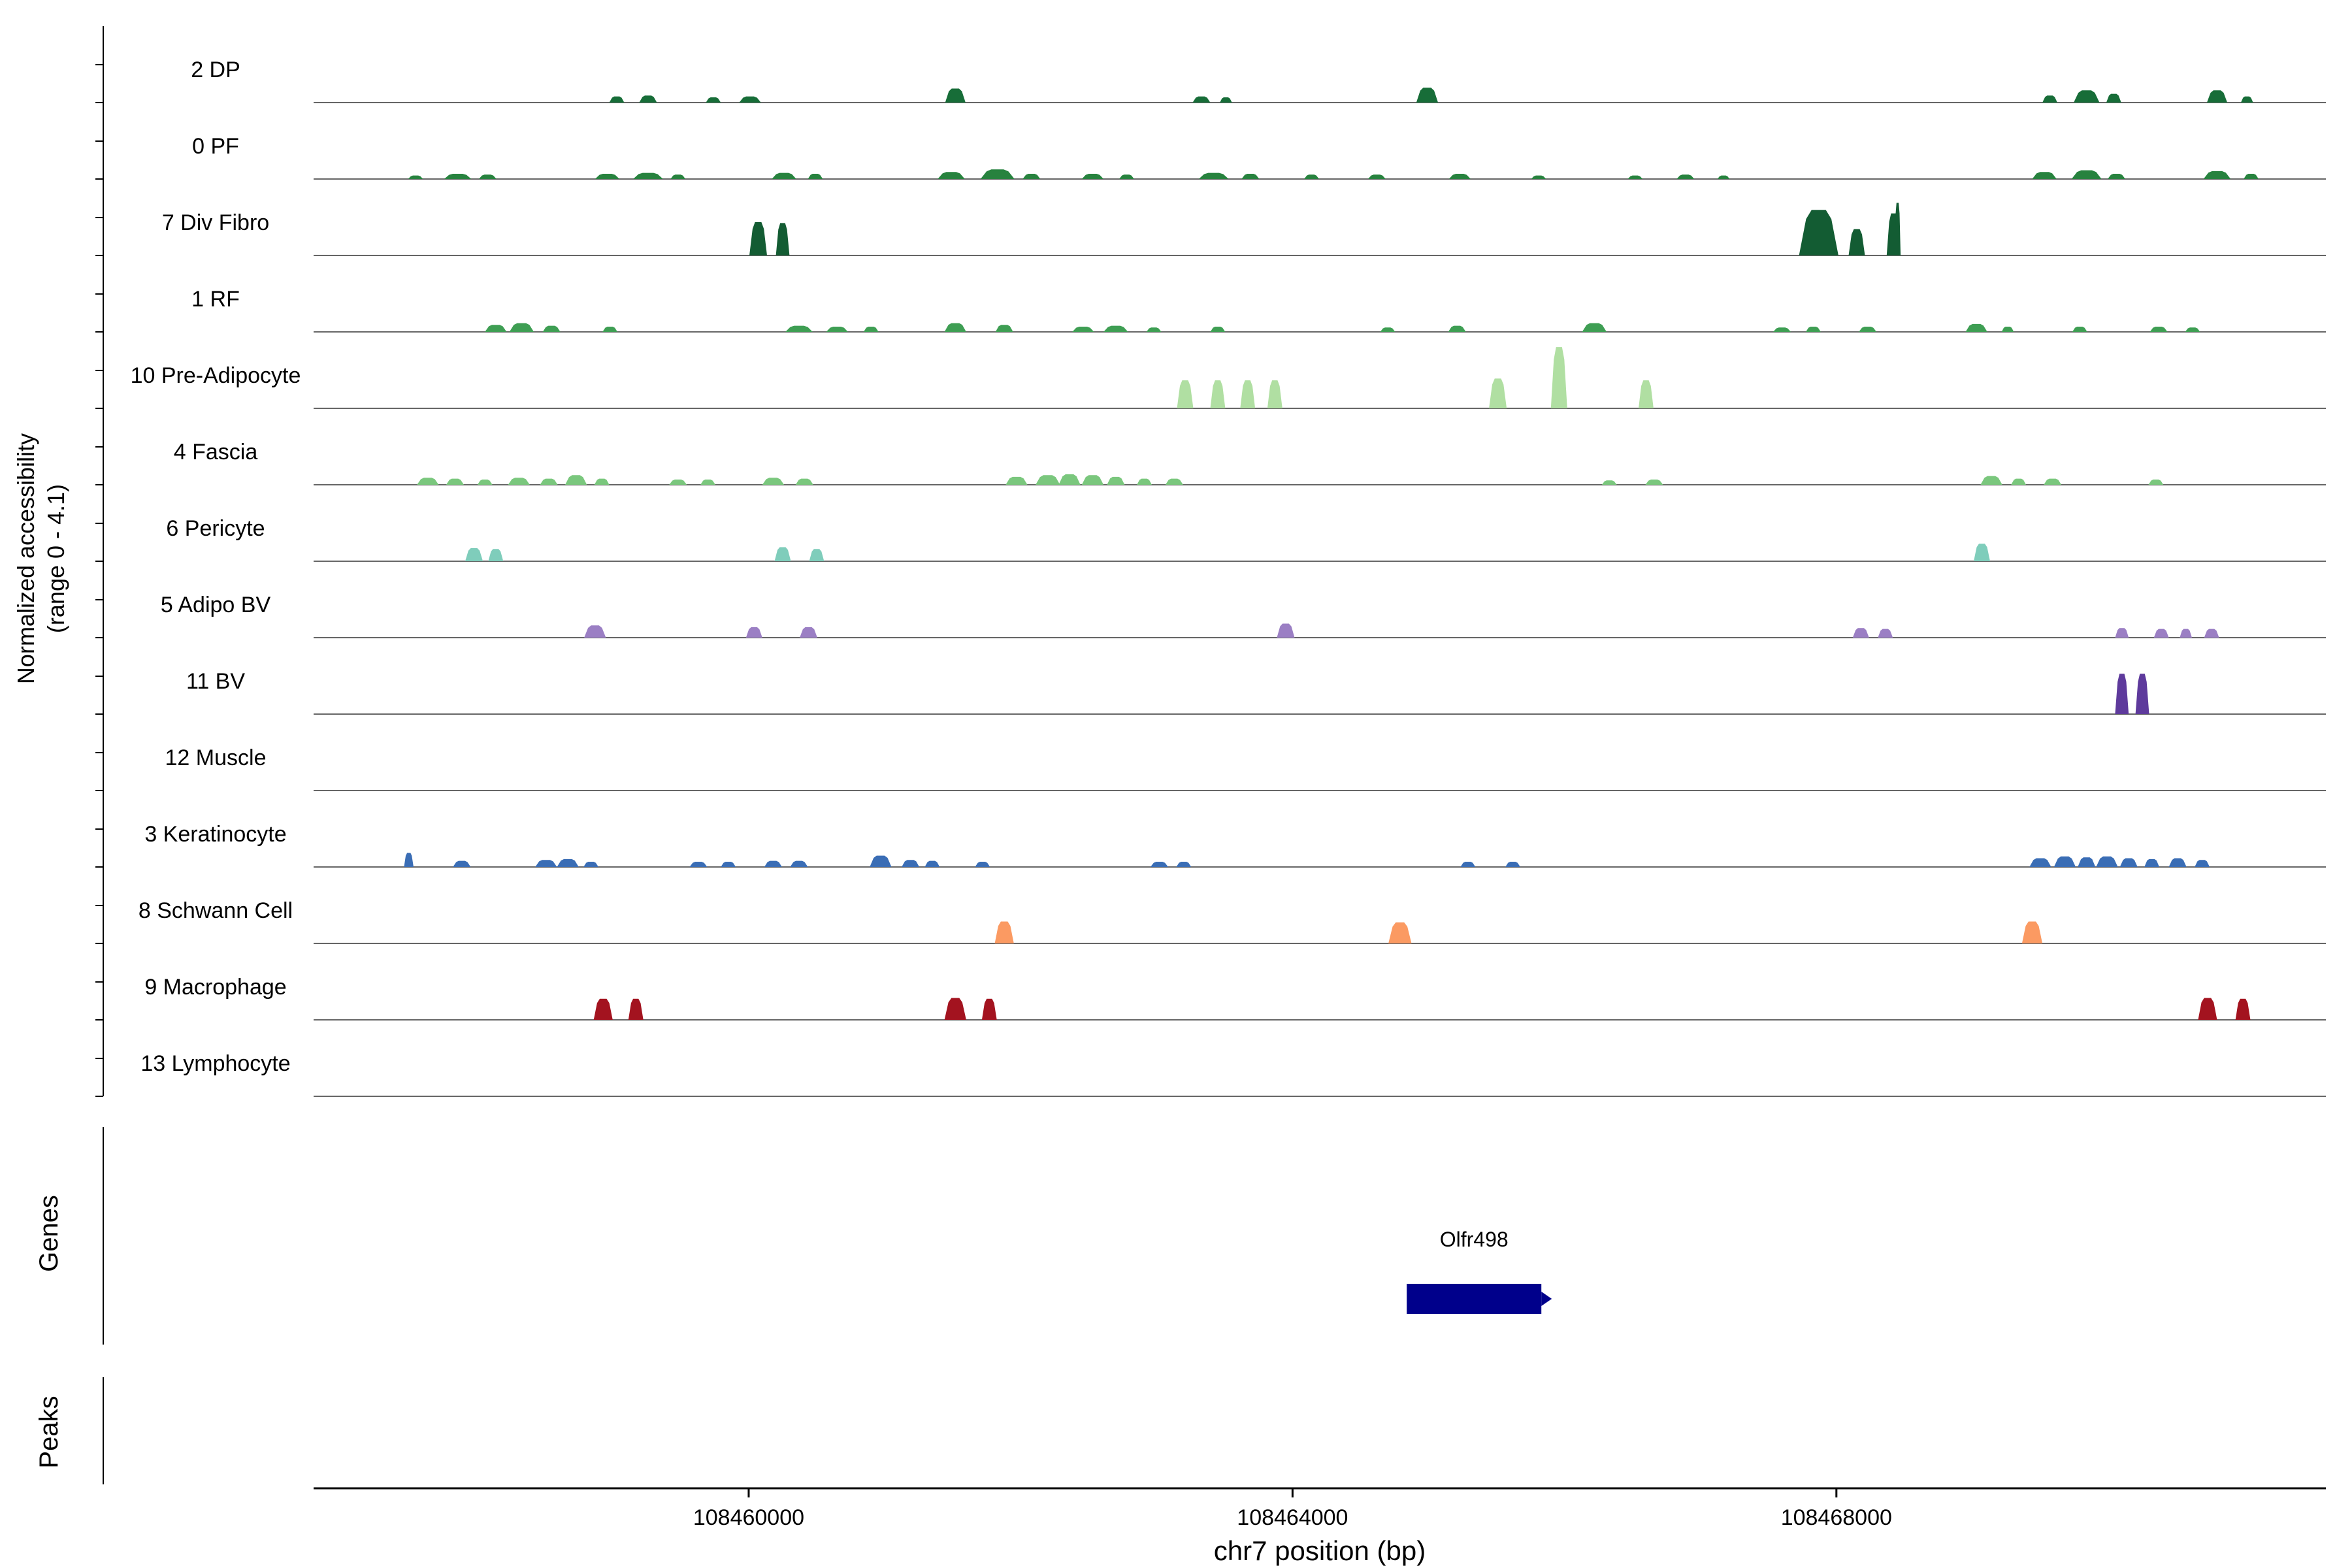 This screenshot has height=1568, width=2352. Describe the element at coordinates (215, 681) in the screenshot. I see `track-label: 11 BV` at that location.